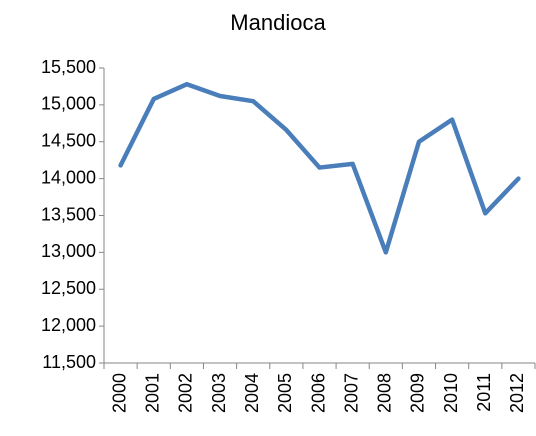 The height and width of the screenshot is (436, 536). I want to click on y-tick-label: 12,500, so click(68, 288).